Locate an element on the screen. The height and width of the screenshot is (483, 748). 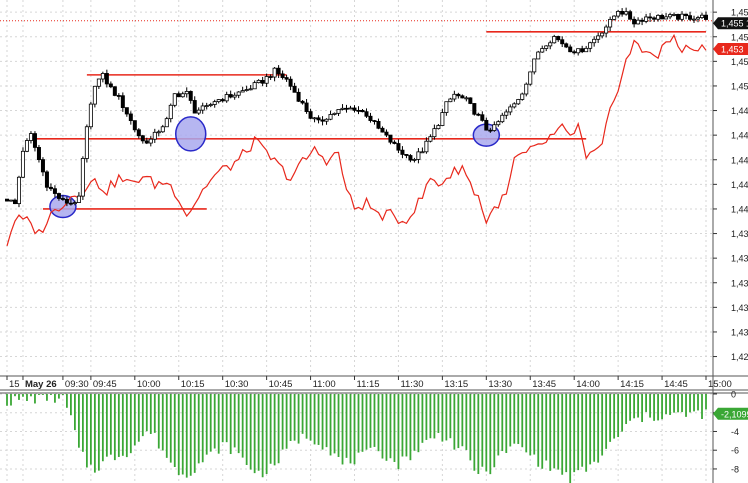
last-price-tag-shape is located at coordinates (730, 23).